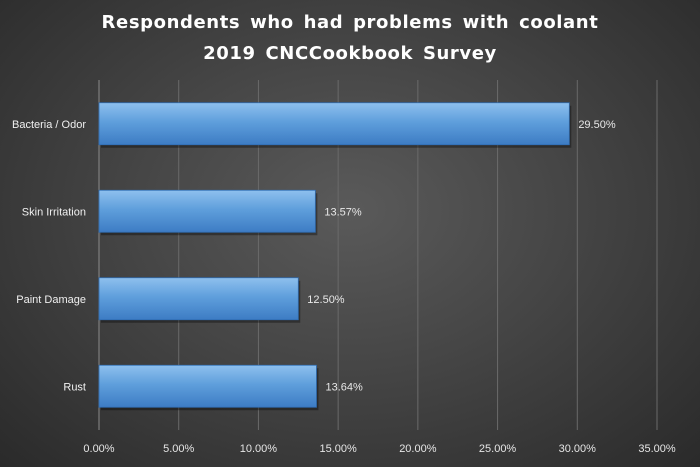 The width and height of the screenshot is (700, 467). I want to click on data-label-1: 13.57%, so click(343, 212).